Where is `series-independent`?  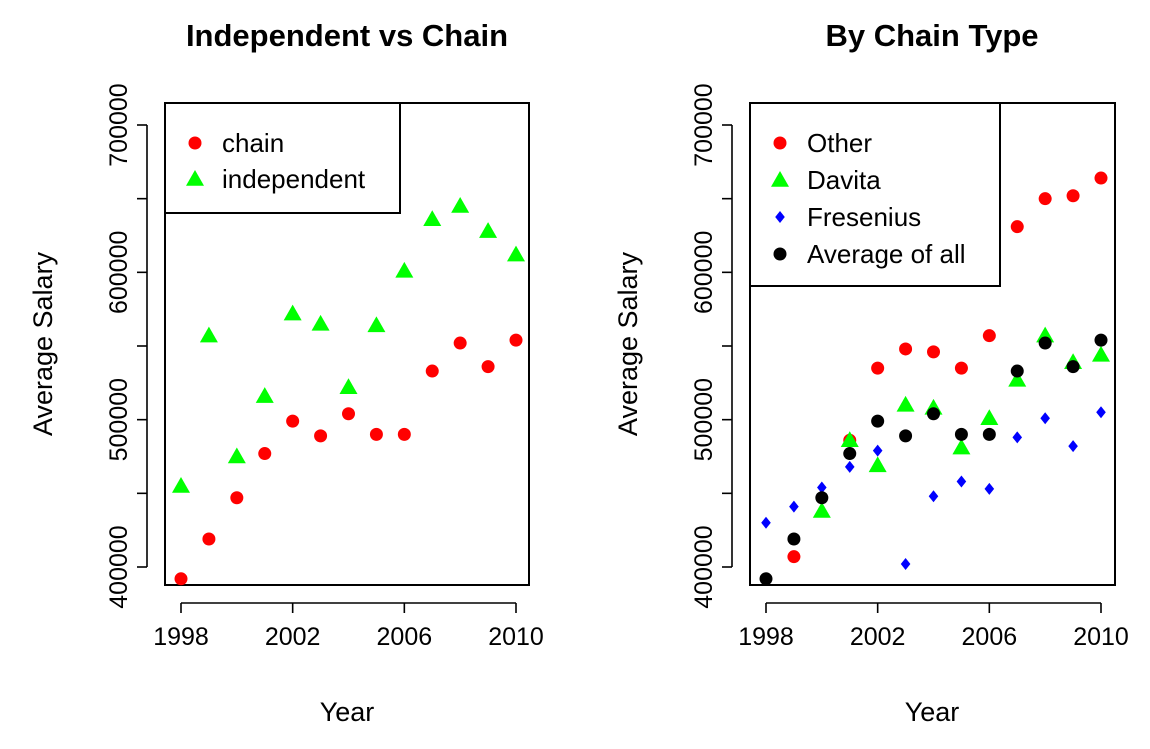 series-independent is located at coordinates (348, 345).